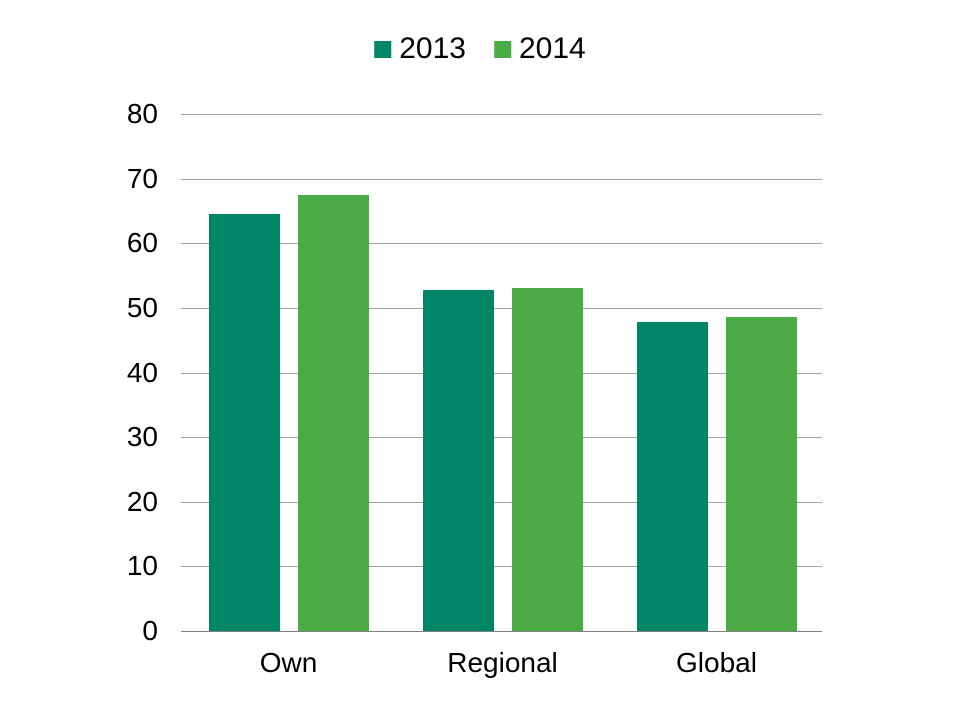  What do you see at coordinates (672, 476) in the screenshot?
I see `bar-2013-global` at bounding box center [672, 476].